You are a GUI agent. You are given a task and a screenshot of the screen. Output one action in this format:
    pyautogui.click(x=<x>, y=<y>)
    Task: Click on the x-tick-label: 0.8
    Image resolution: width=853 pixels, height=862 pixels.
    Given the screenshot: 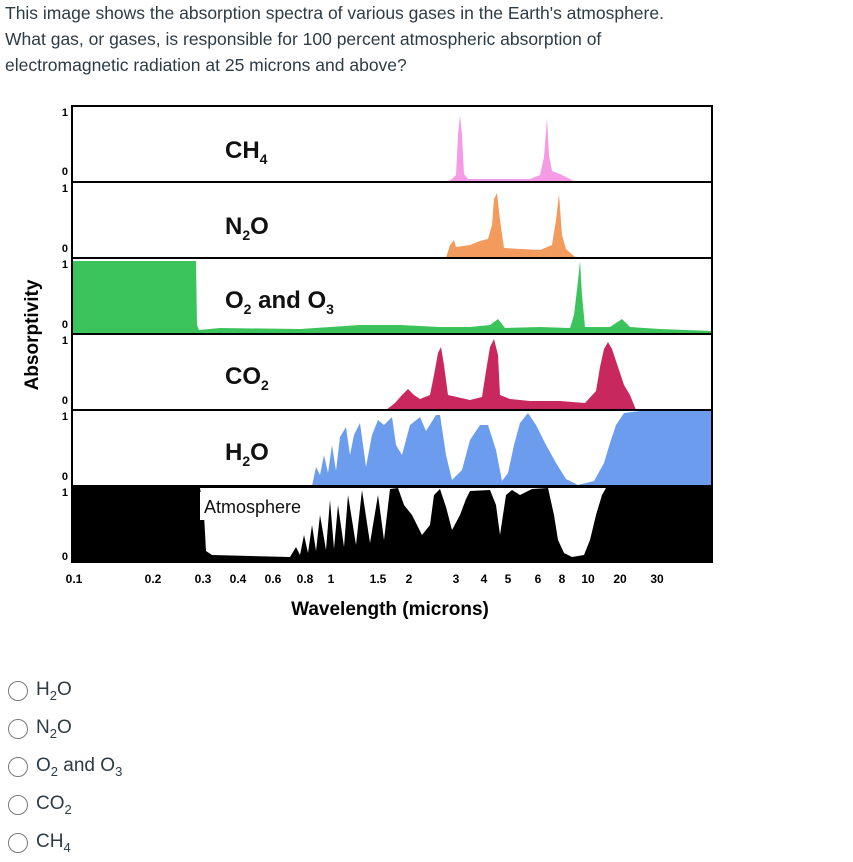 What is the action you would take?
    pyautogui.click(x=305, y=579)
    